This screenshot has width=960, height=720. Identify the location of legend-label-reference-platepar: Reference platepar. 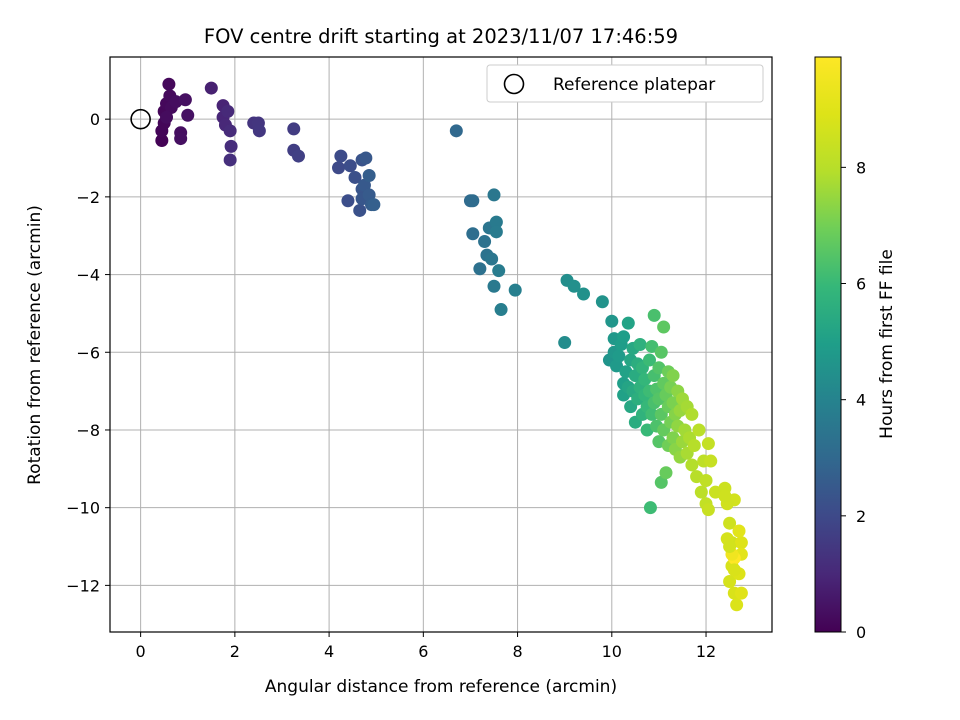
(634, 85).